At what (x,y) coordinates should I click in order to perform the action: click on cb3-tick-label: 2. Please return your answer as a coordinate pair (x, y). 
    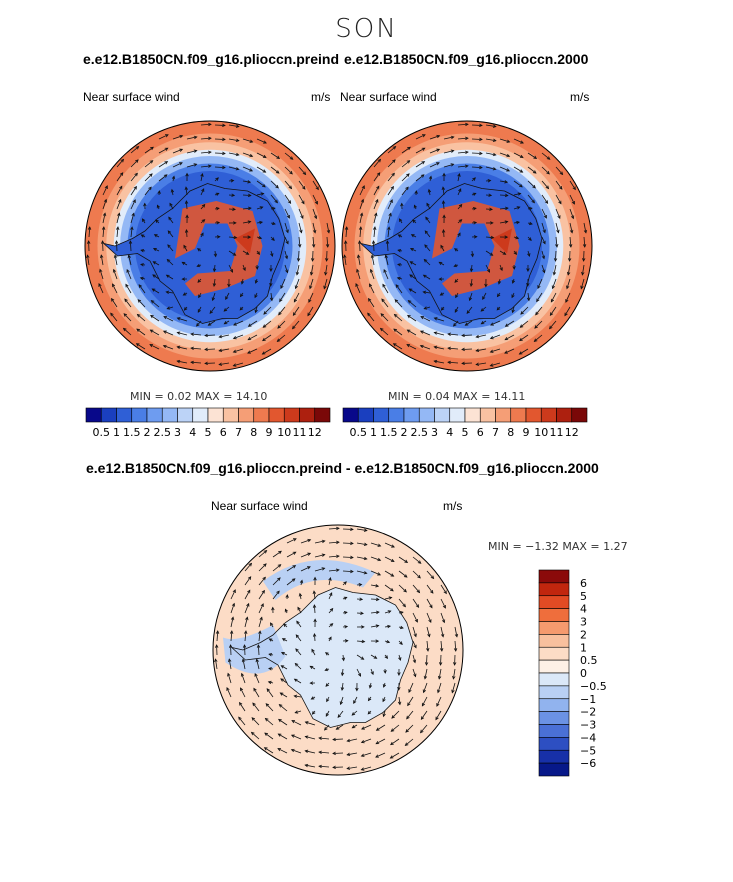
    Looking at the image, I should click on (583, 634).